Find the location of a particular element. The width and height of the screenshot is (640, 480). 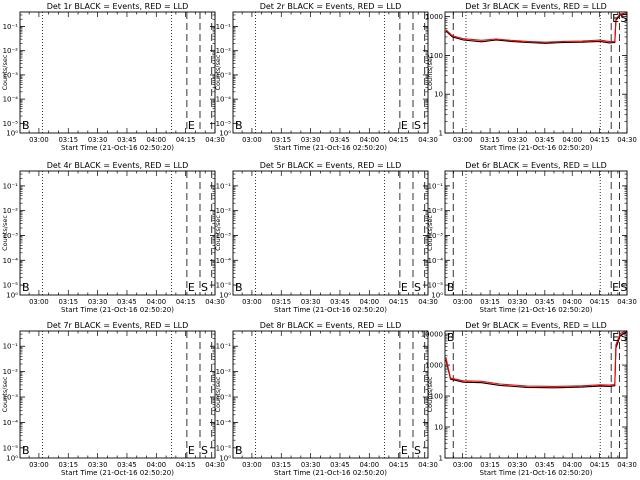

y-tick-label: 10000 is located at coordinates (432, 335).